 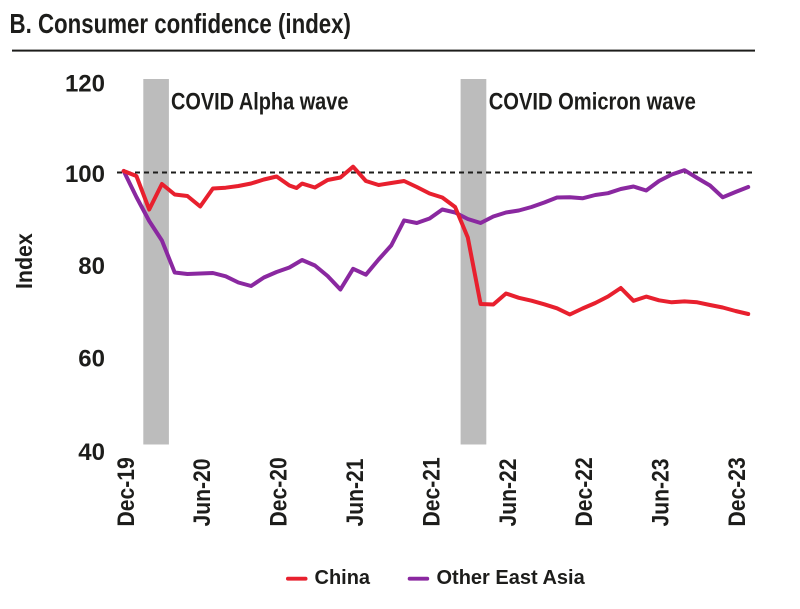 I want to click on svg-text: B. Consumer confidence (index), so click(x=180, y=24).